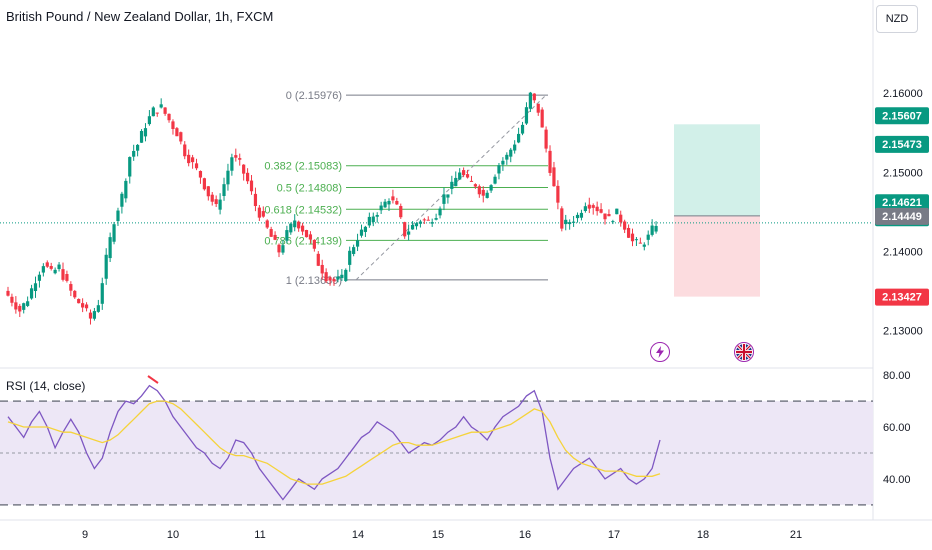  I want to click on rsi-indicator-title: RSI (14, close), so click(46, 386).